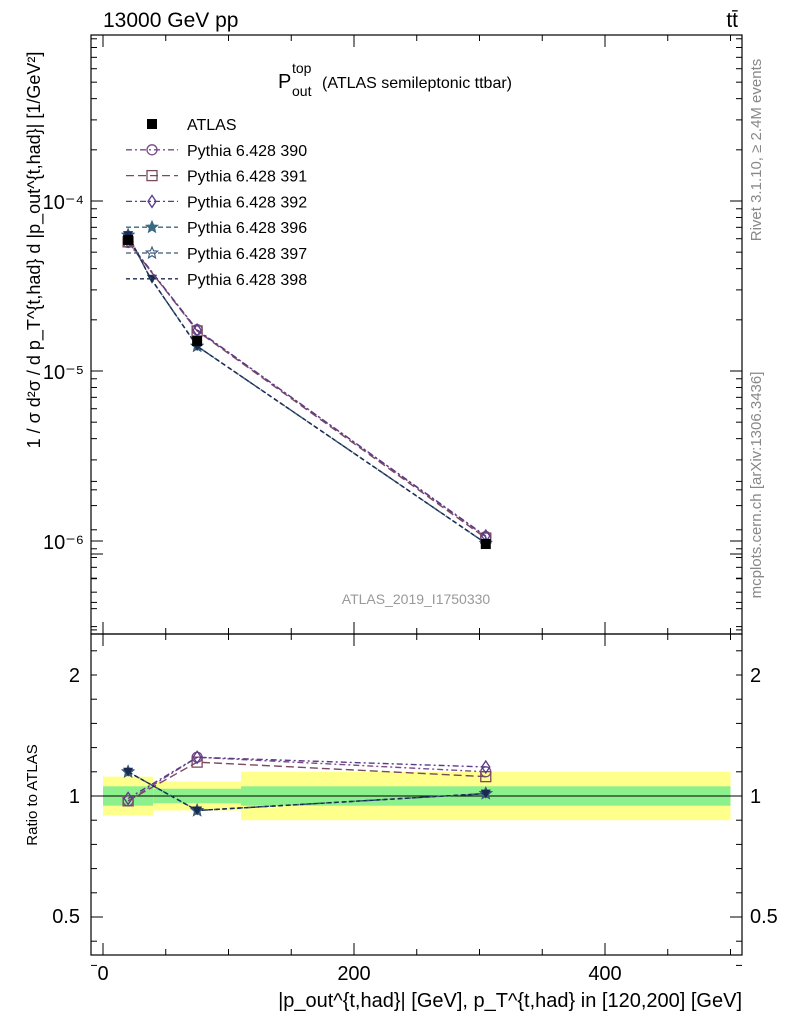  Describe the element at coordinates (247, 228) in the screenshot. I see `legend-label: Pythia 6.428 396` at that location.